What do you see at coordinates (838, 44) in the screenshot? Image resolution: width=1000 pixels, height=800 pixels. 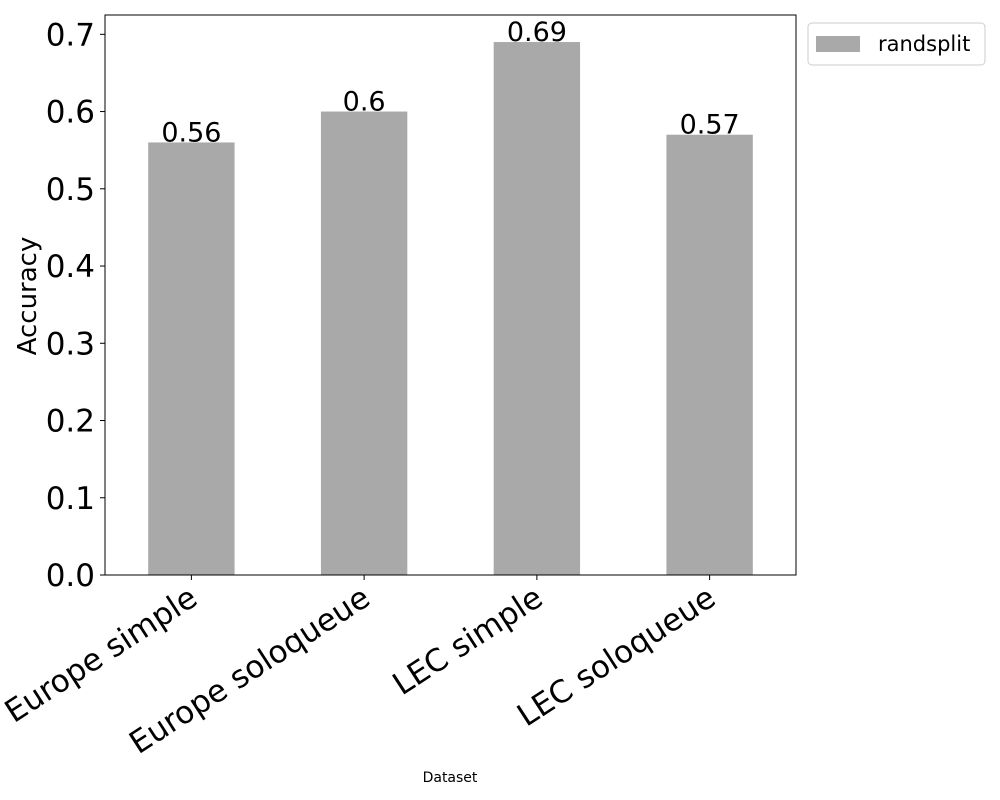 I see `legend-swatch-randsplit` at bounding box center [838, 44].